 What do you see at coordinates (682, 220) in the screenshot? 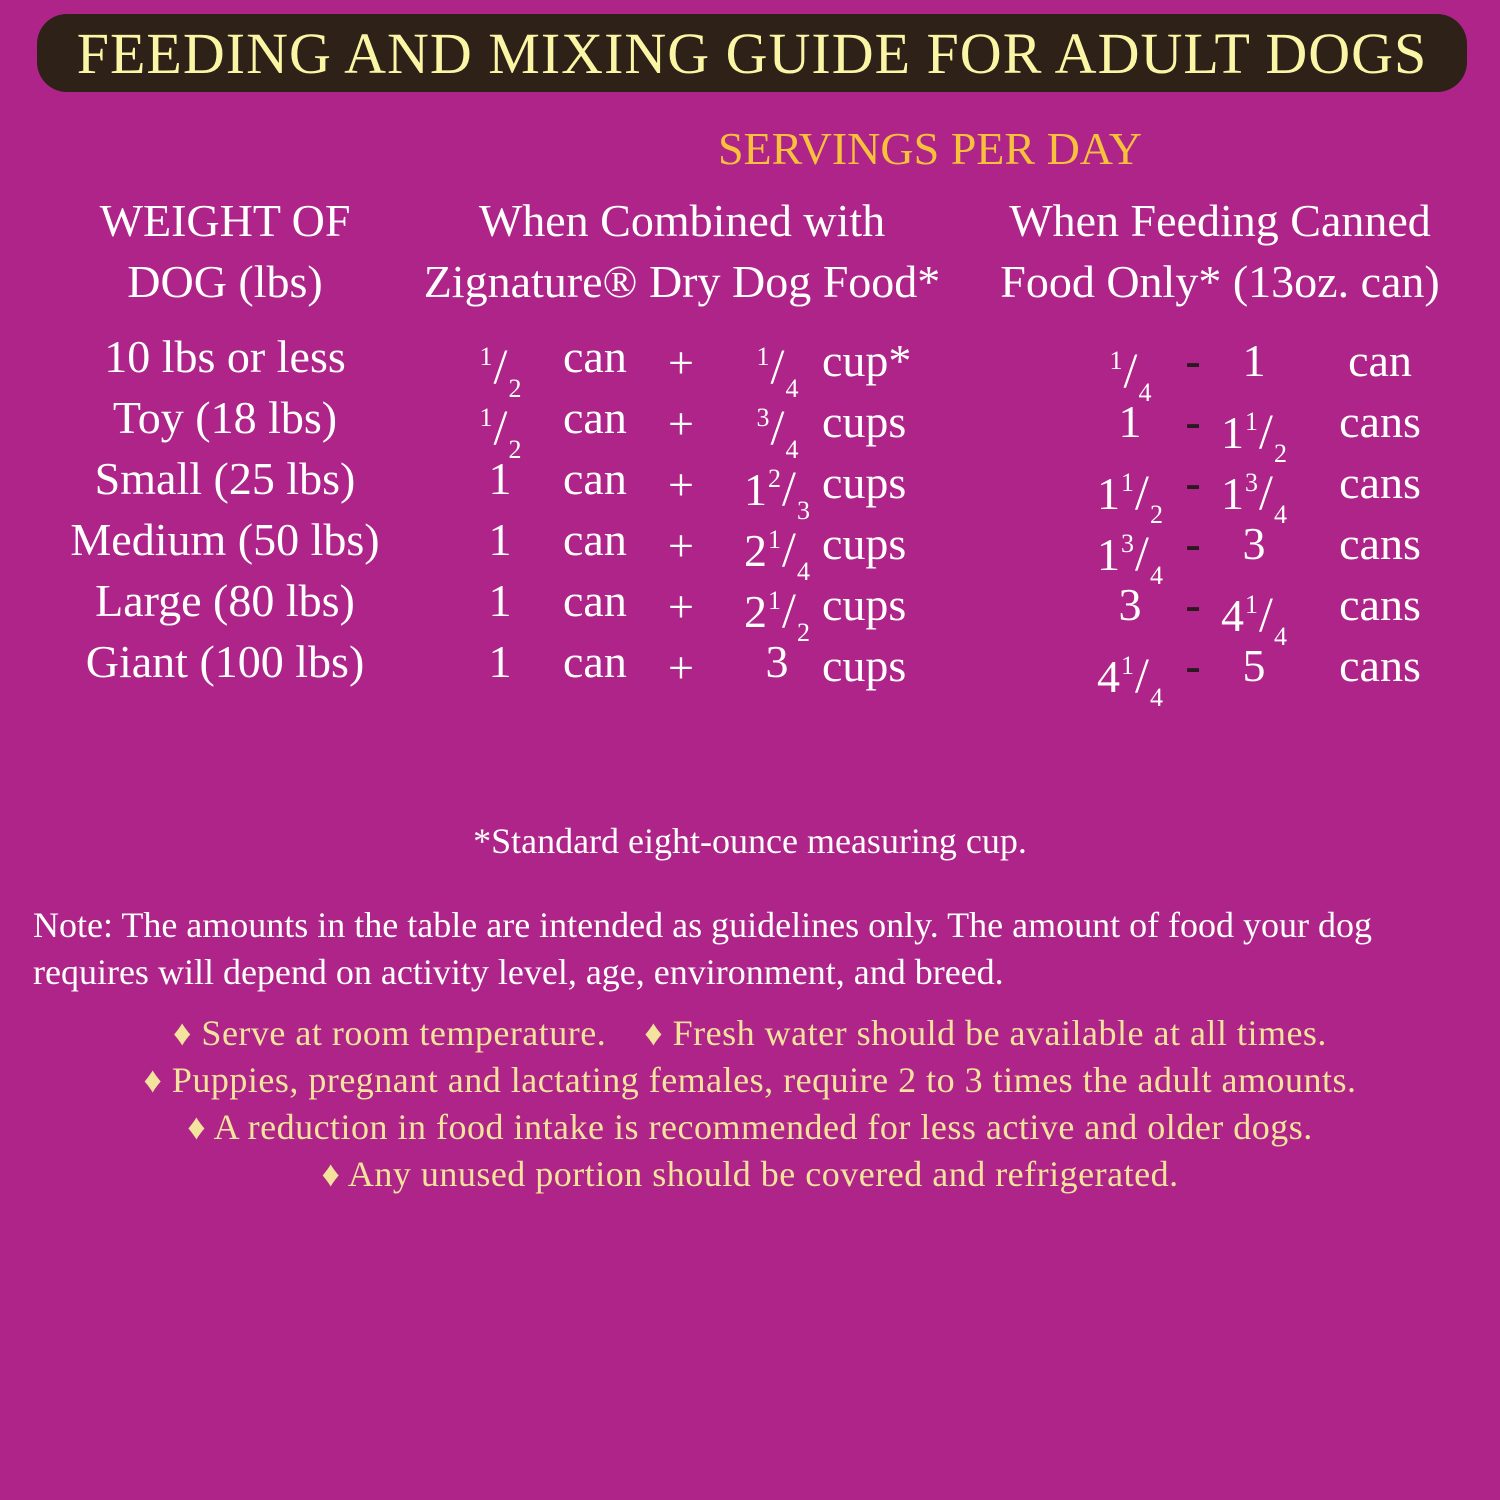
I see `header-line: When Combined with` at bounding box center [682, 220].